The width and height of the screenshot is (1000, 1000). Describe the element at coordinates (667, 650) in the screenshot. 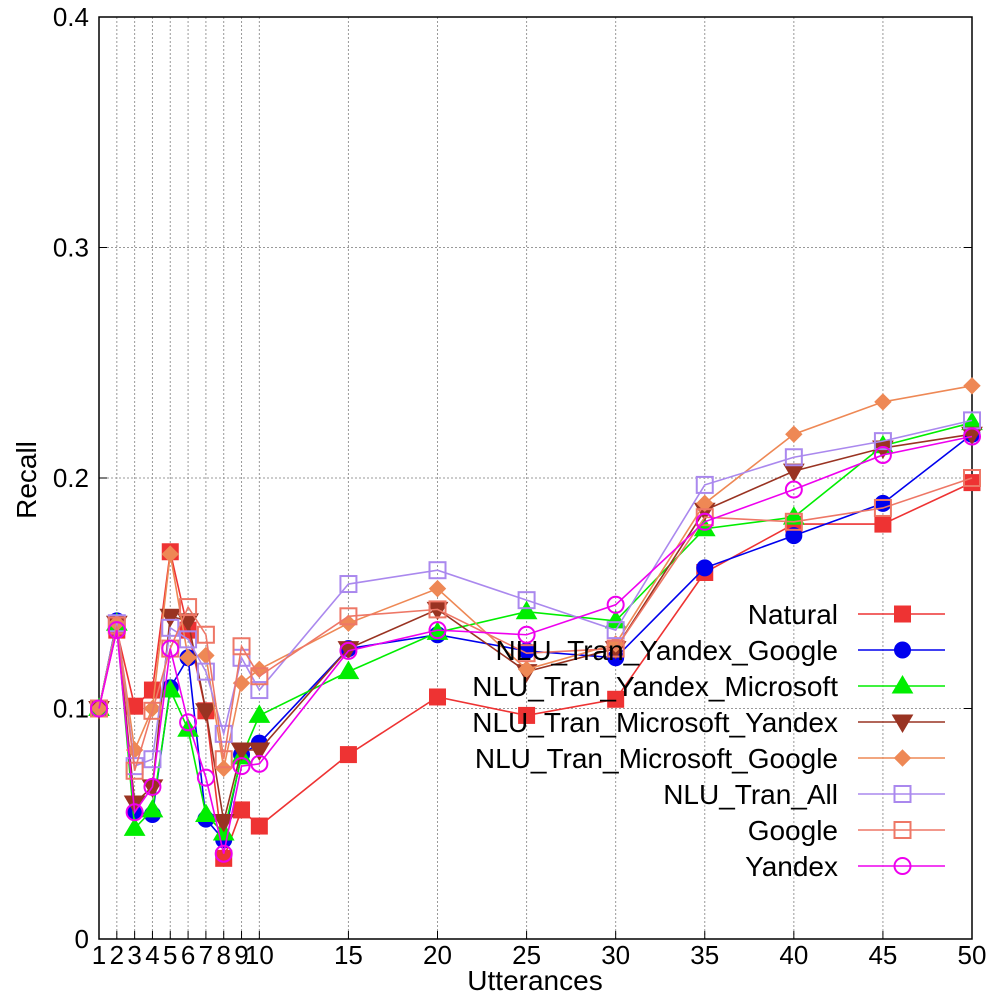

I see `legend-label: NLU_Tran_Yandex_Google` at that location.